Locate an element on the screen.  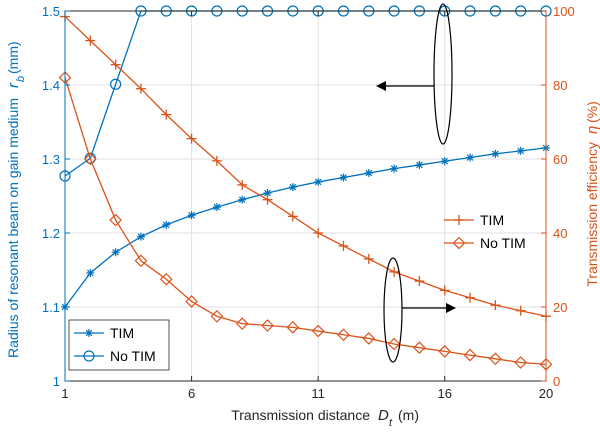
legend-right-label-notim: No TIM is located at coordinates (503, 243).